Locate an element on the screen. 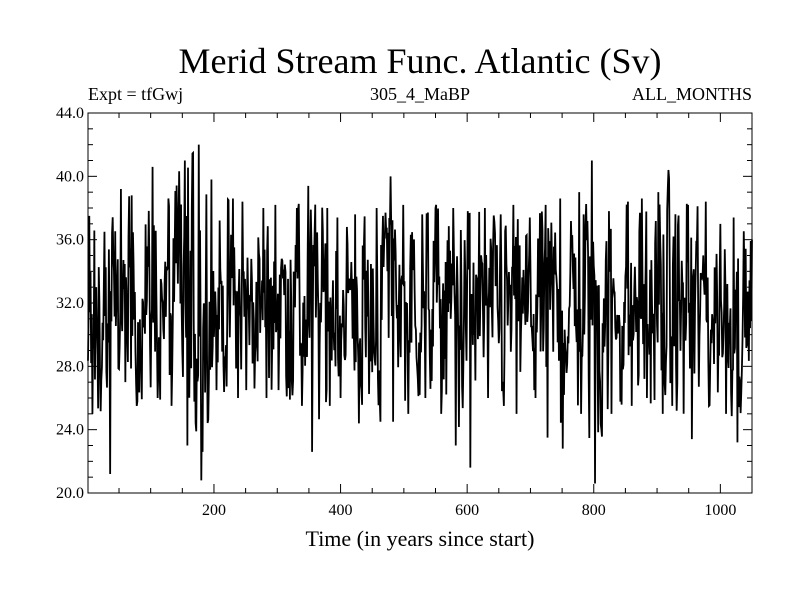 The width and height of the screenshot is (800, 600). y-tick-label: 40.0 is located at coordinates (70, 176).